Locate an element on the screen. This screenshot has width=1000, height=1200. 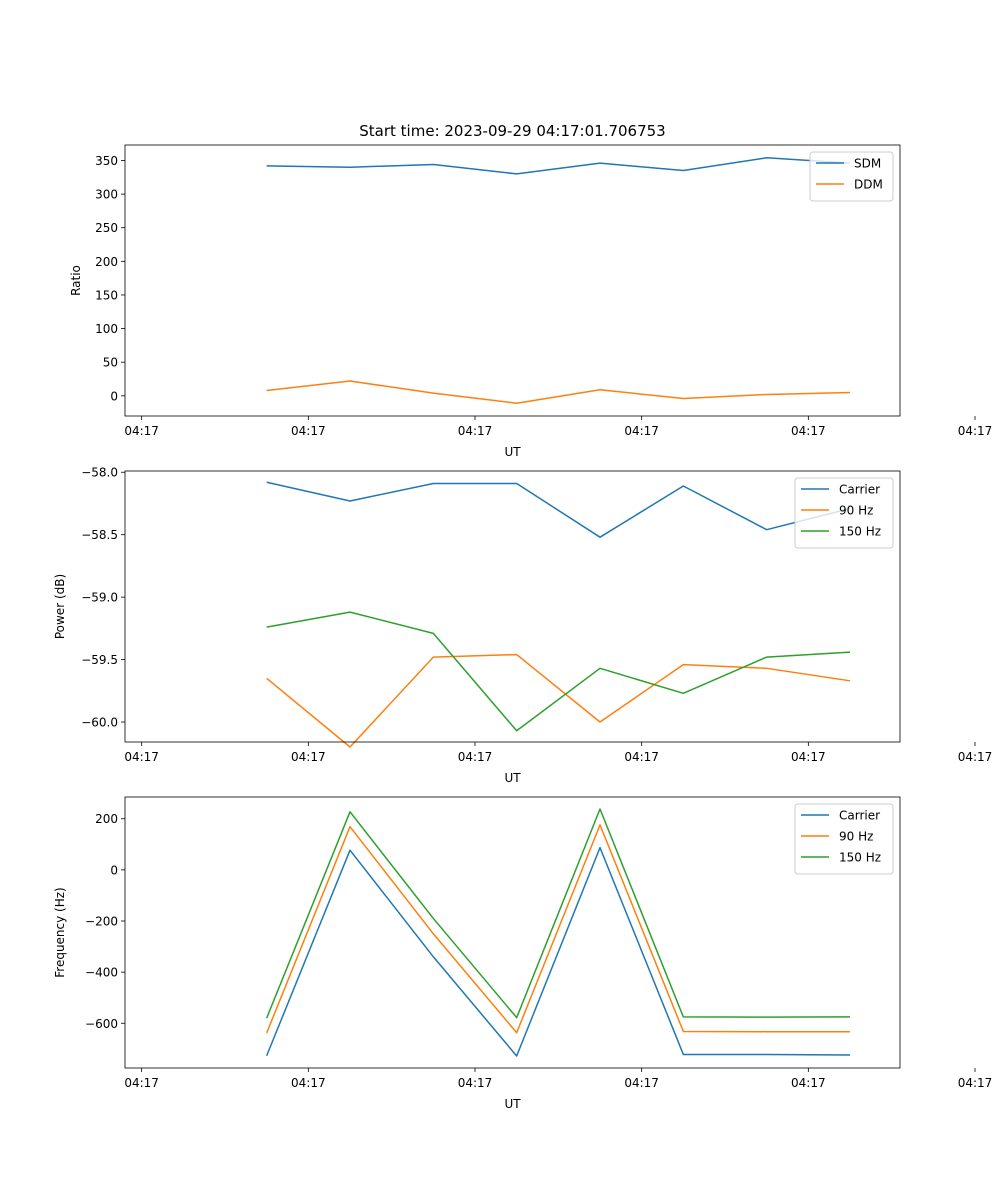
legend-label: SDM is located at coordinates (867, 164).